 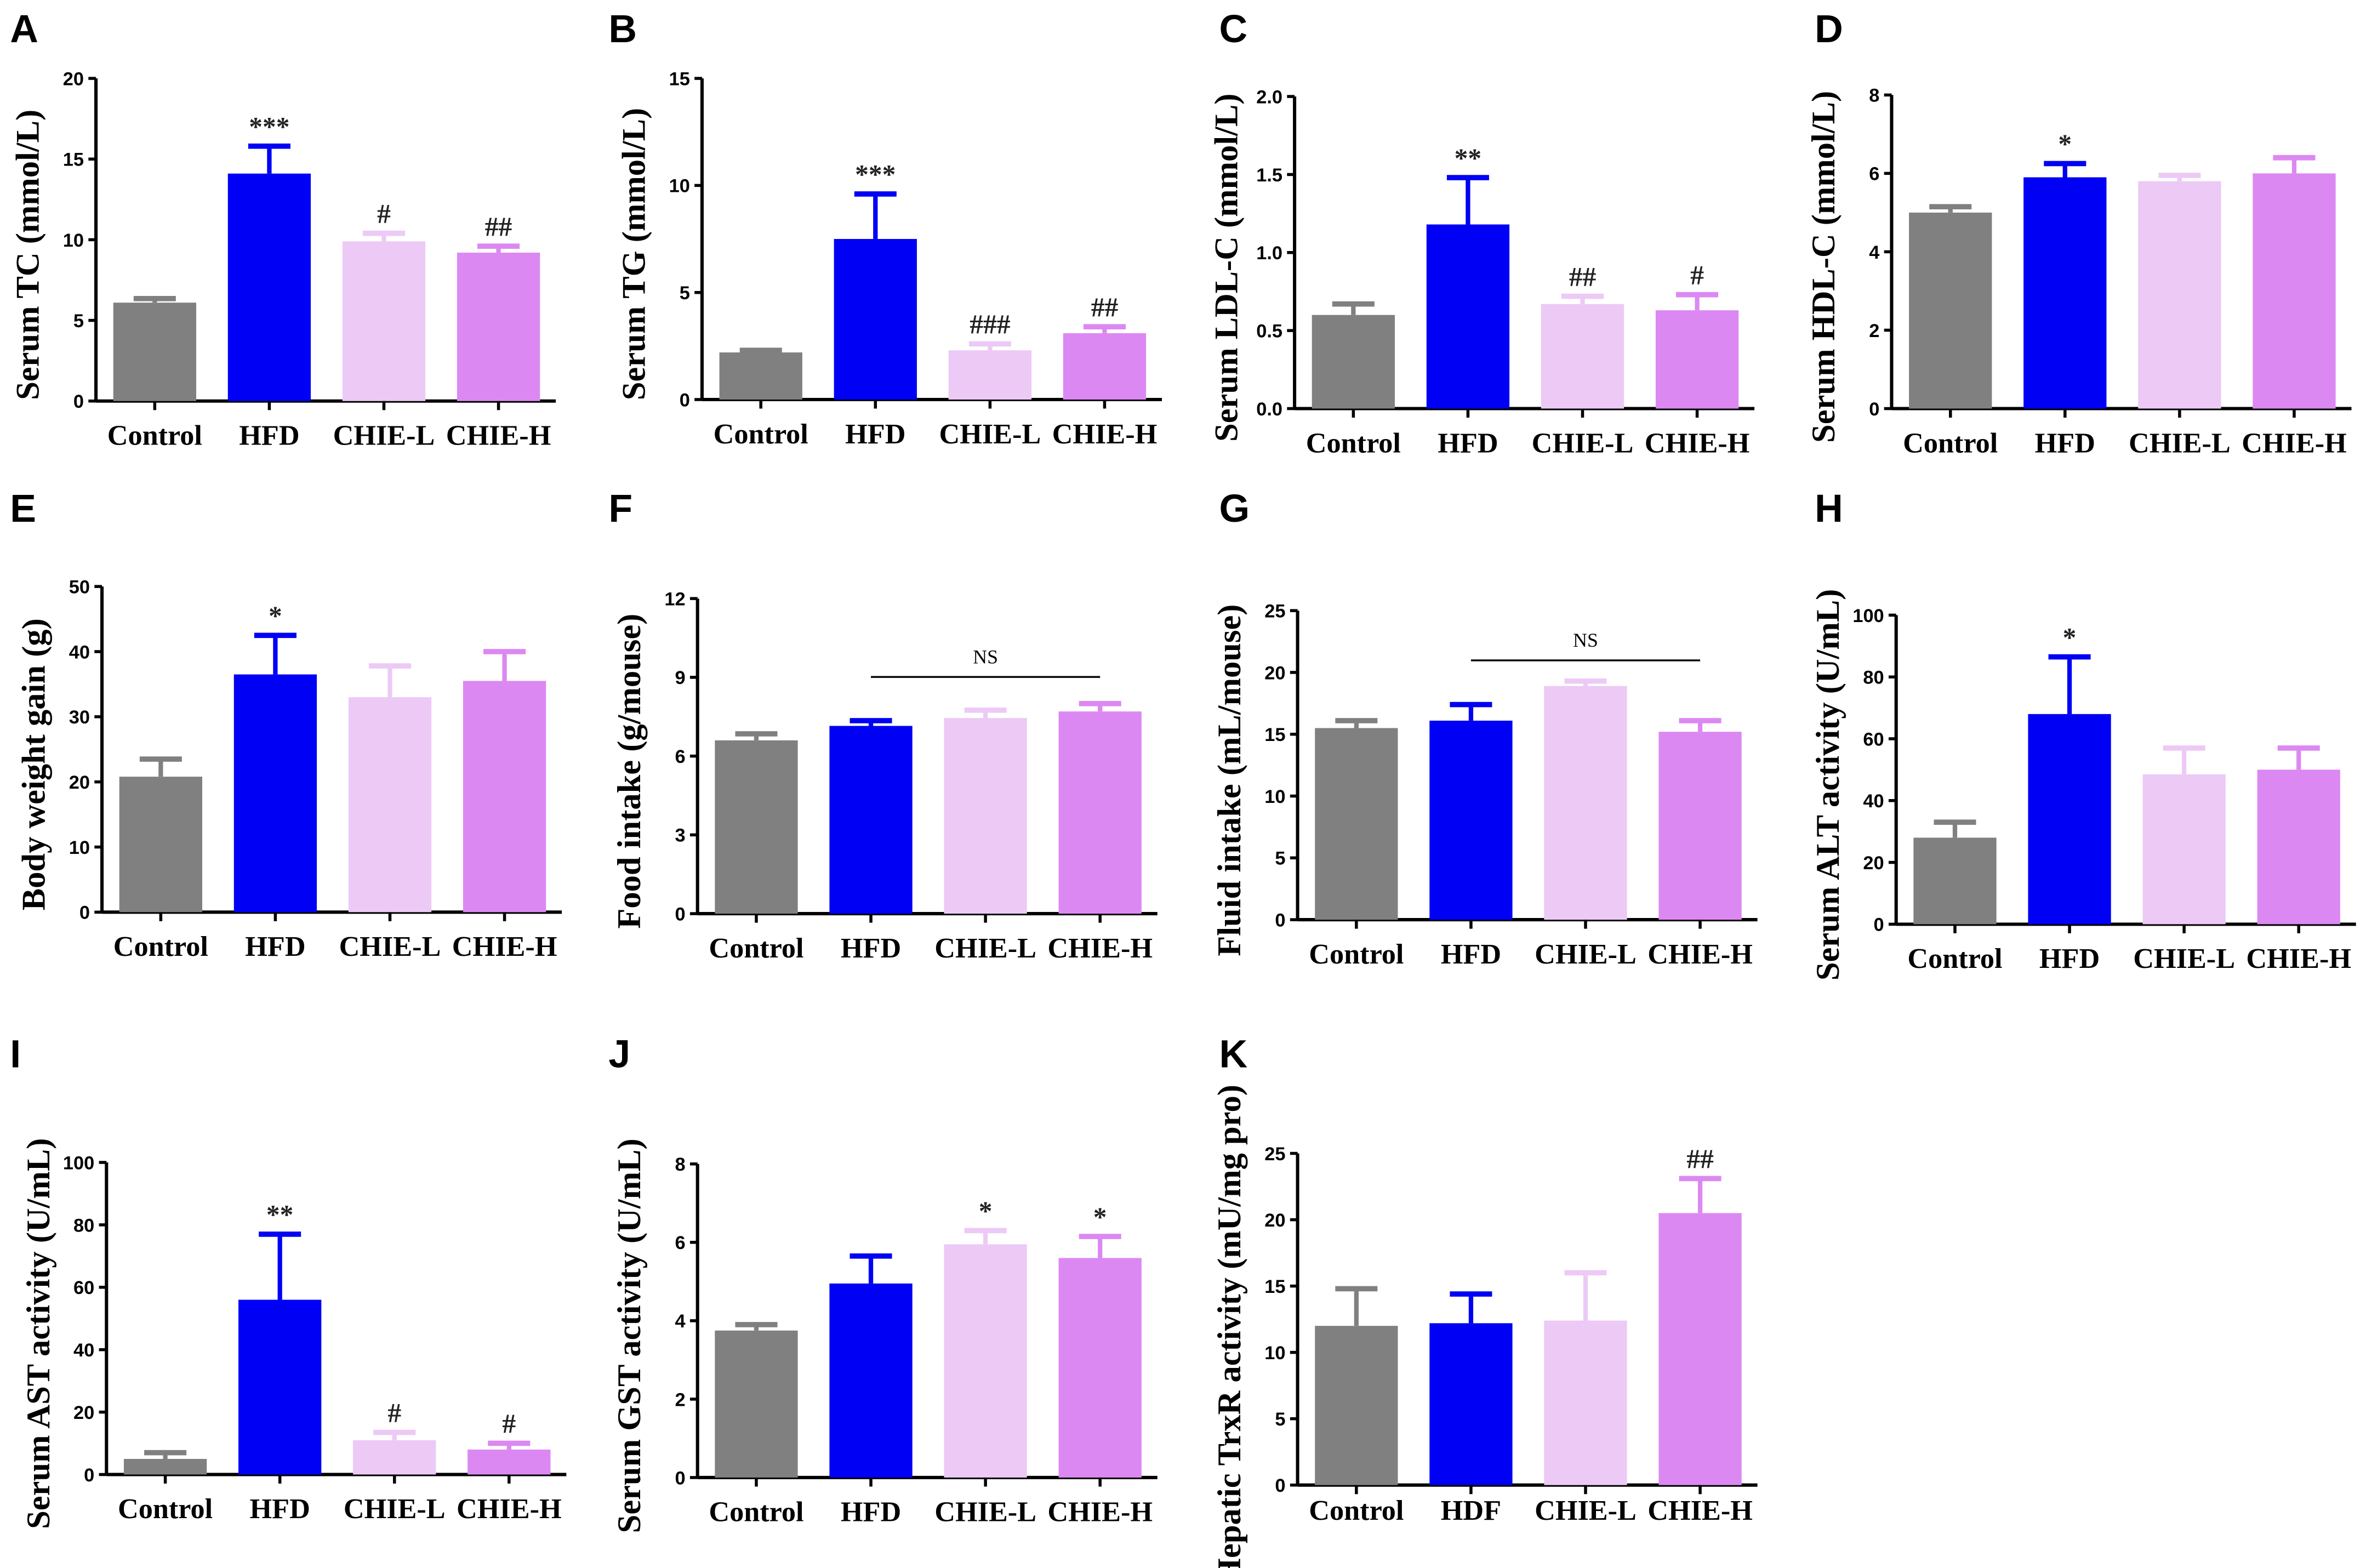 What do you see at coordinates (1829, 29) in the screenshot?
I see `panel-label: D` at bounding box center [1829, 29].